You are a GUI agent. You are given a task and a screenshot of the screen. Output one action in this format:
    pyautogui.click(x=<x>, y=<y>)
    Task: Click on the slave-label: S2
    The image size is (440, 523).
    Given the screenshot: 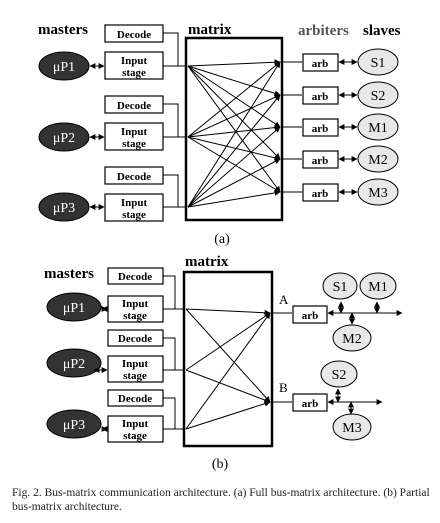 What is the action you would take?
    pyautogui.click(x=378, y=96)
    